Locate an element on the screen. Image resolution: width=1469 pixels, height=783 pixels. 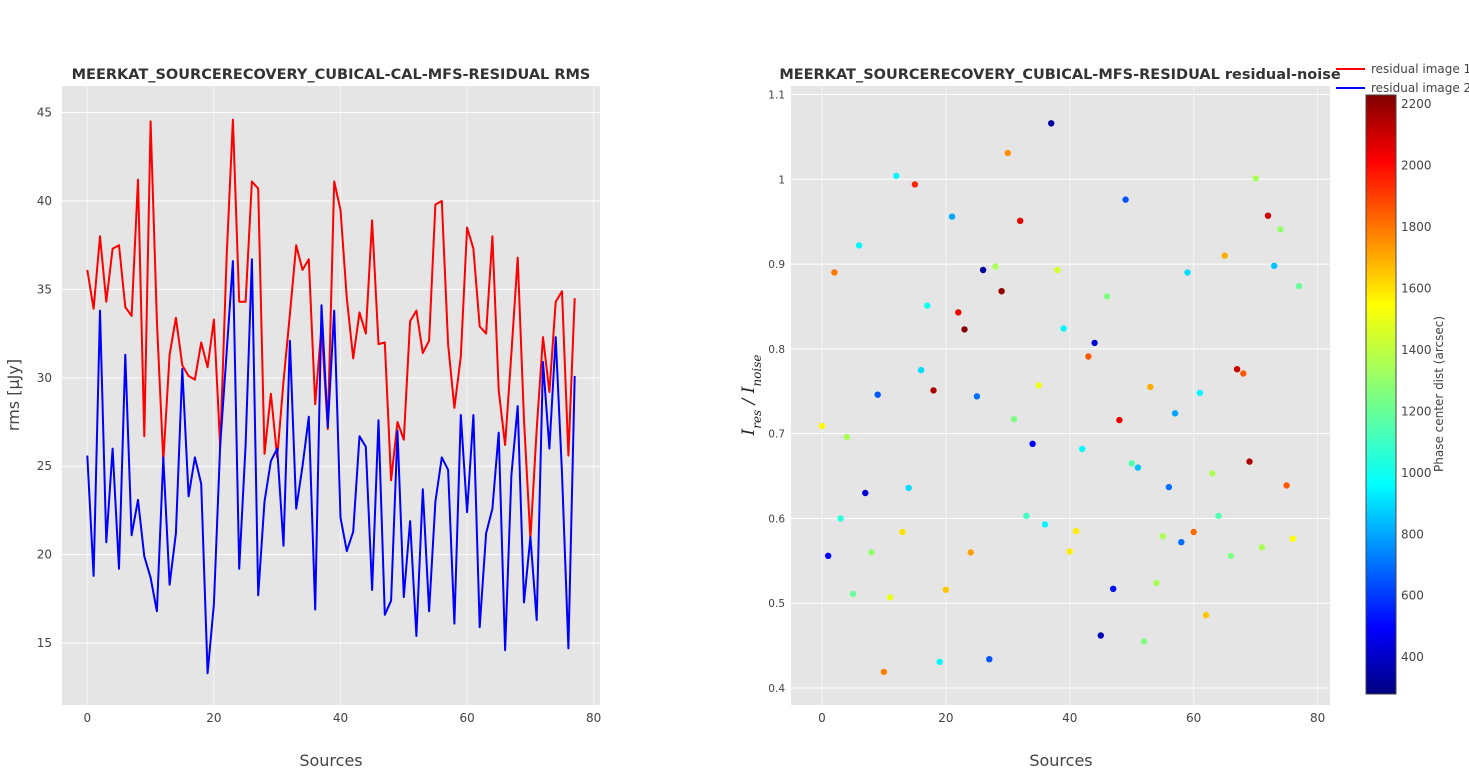
right-y-tick-label: 0.4 is located at coordinates (776, 689).